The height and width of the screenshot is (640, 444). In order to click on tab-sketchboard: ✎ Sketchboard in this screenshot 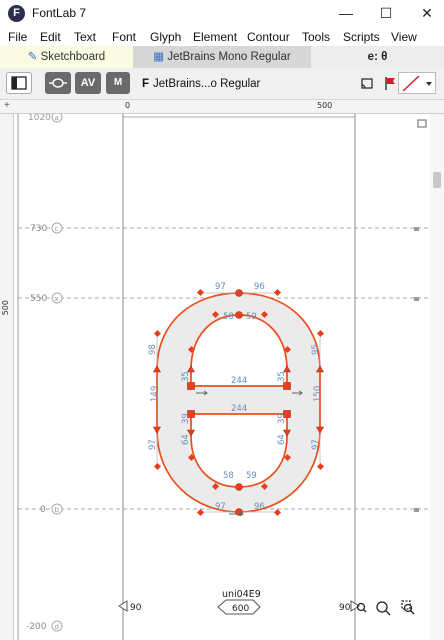, I will do `click(66, 57)`.